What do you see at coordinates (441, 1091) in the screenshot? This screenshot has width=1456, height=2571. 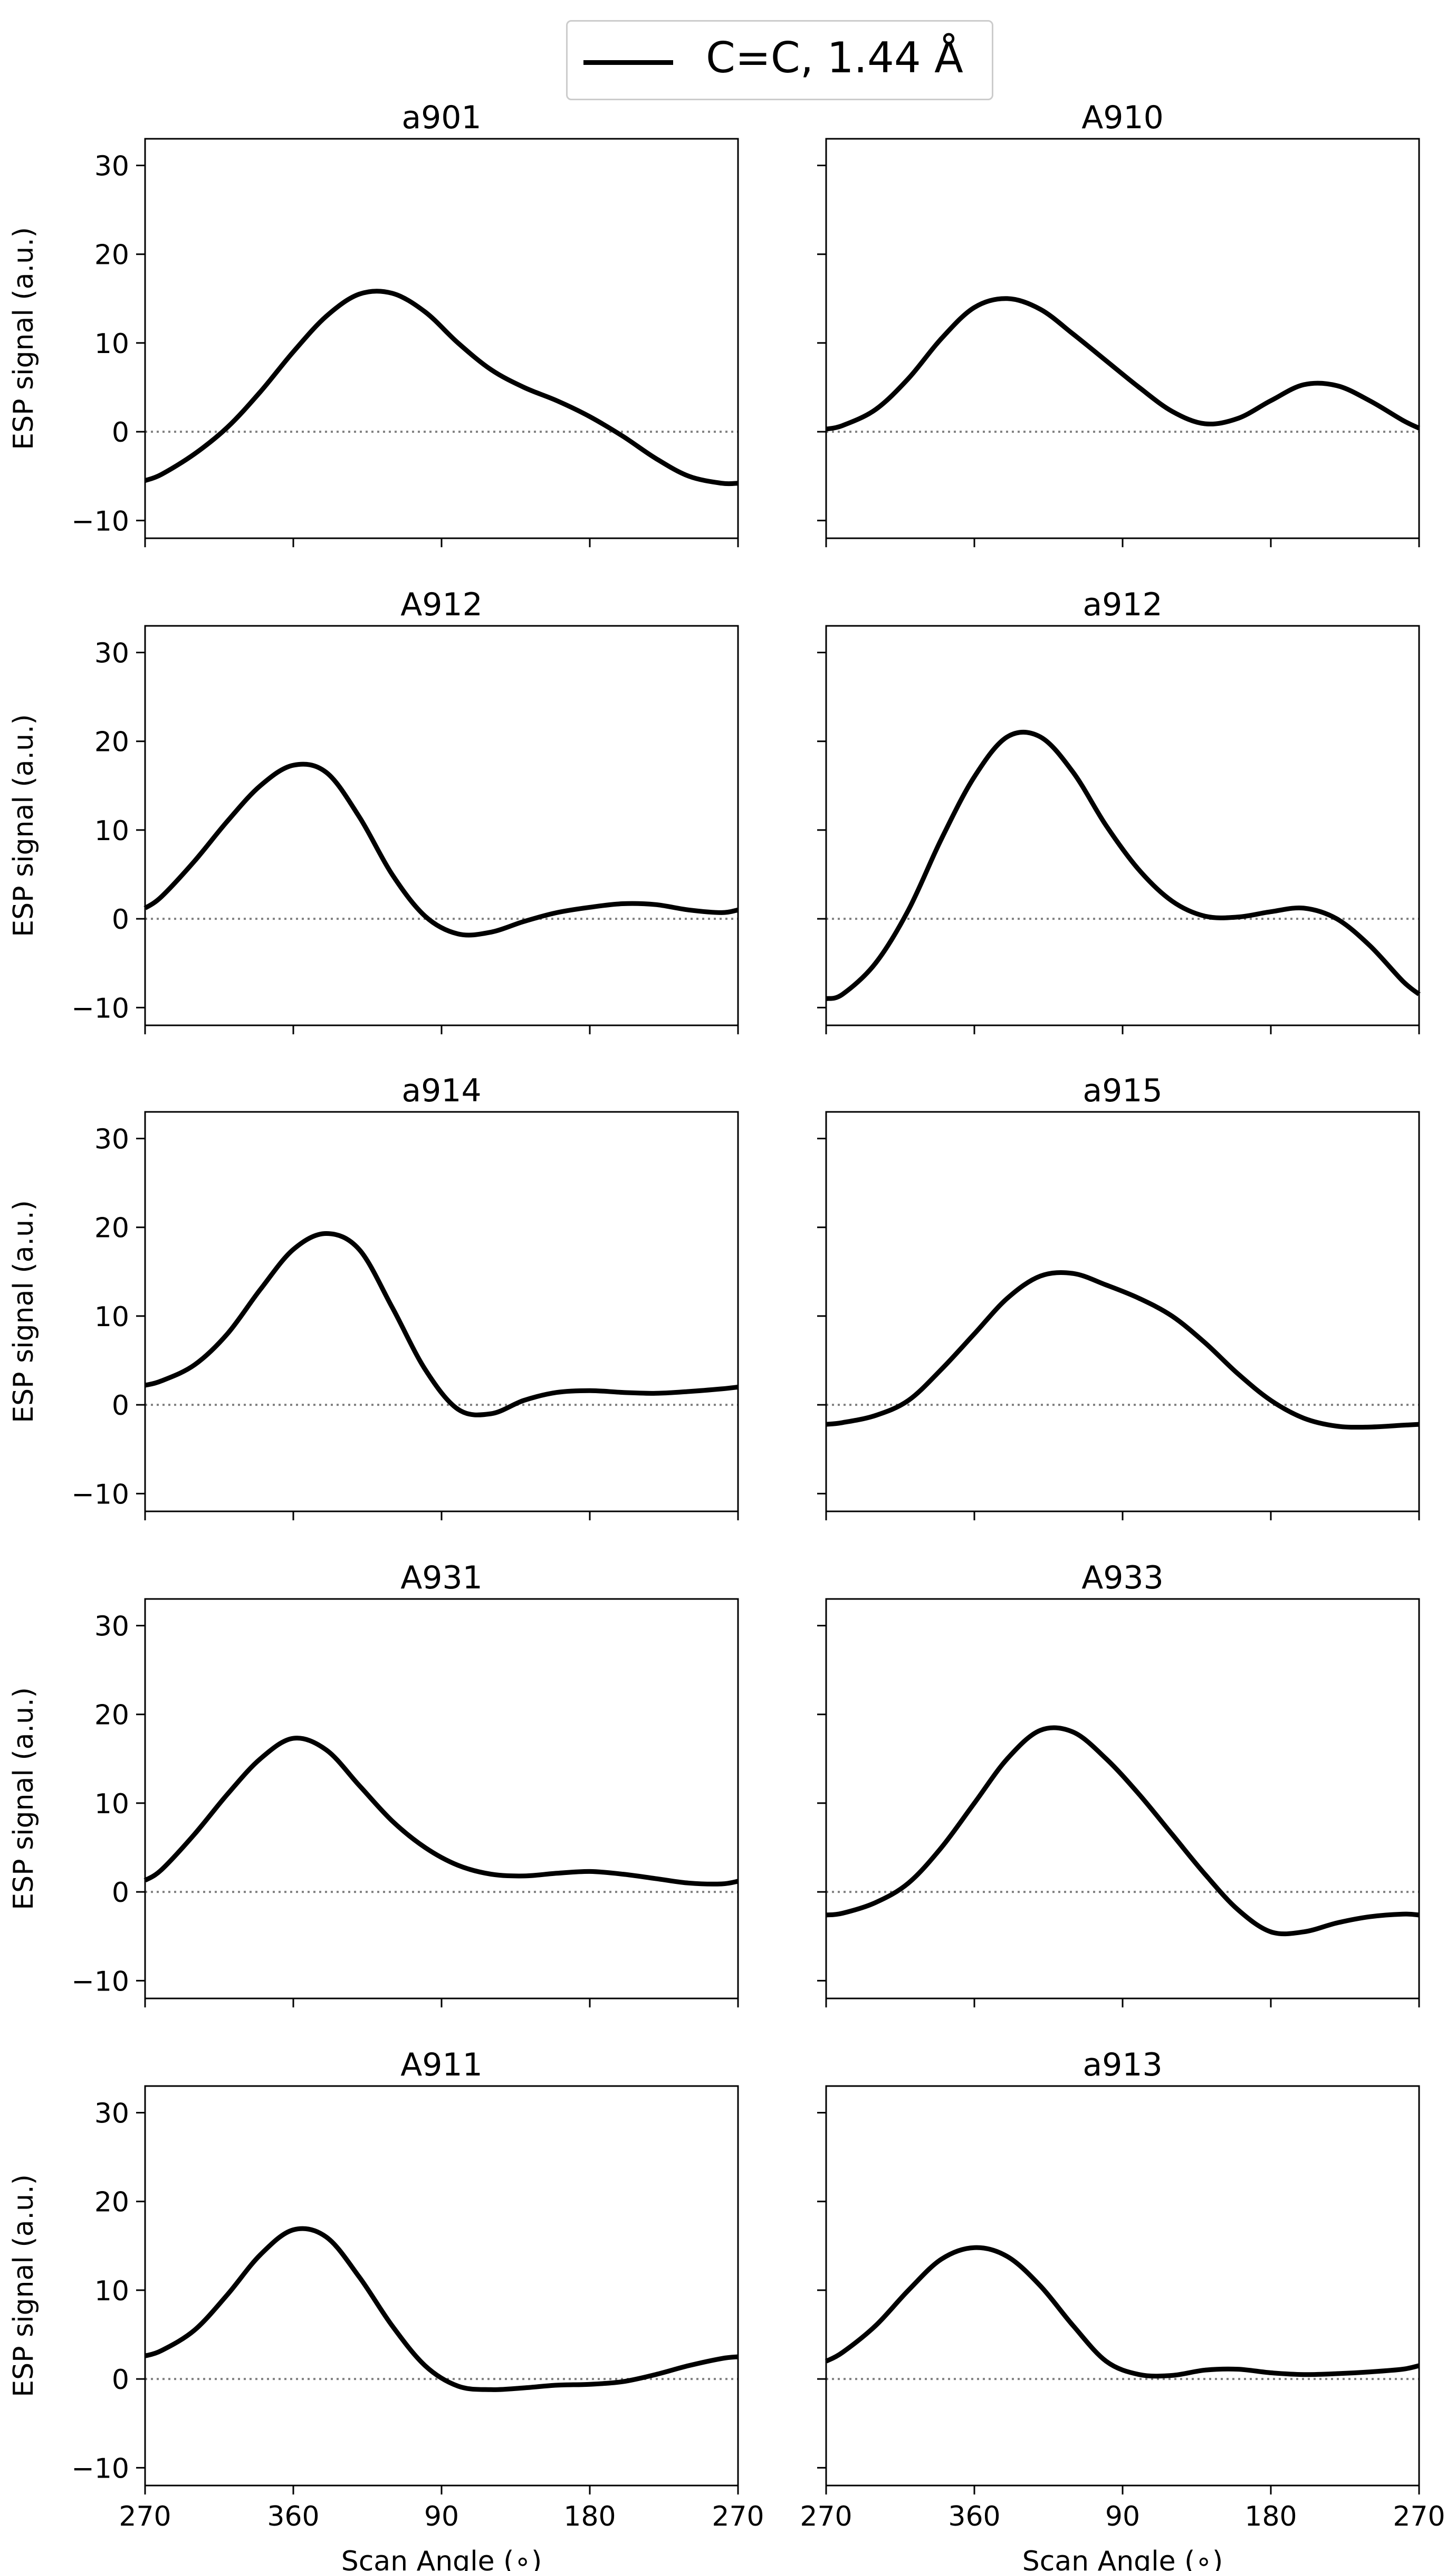 I see `panel-title: a914` at bounding box center [441, 1091].